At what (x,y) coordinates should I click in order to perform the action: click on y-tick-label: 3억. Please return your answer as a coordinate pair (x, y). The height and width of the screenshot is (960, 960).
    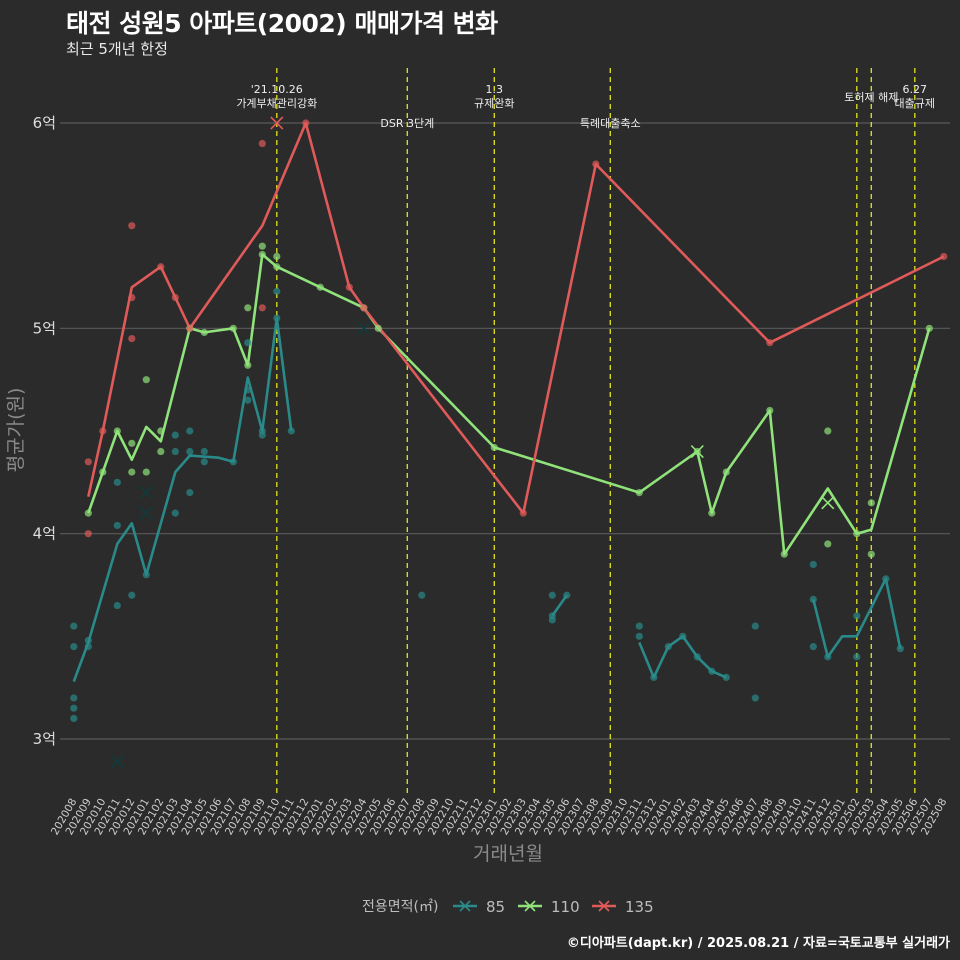
    Looking at the image, I should click on (44, 739).